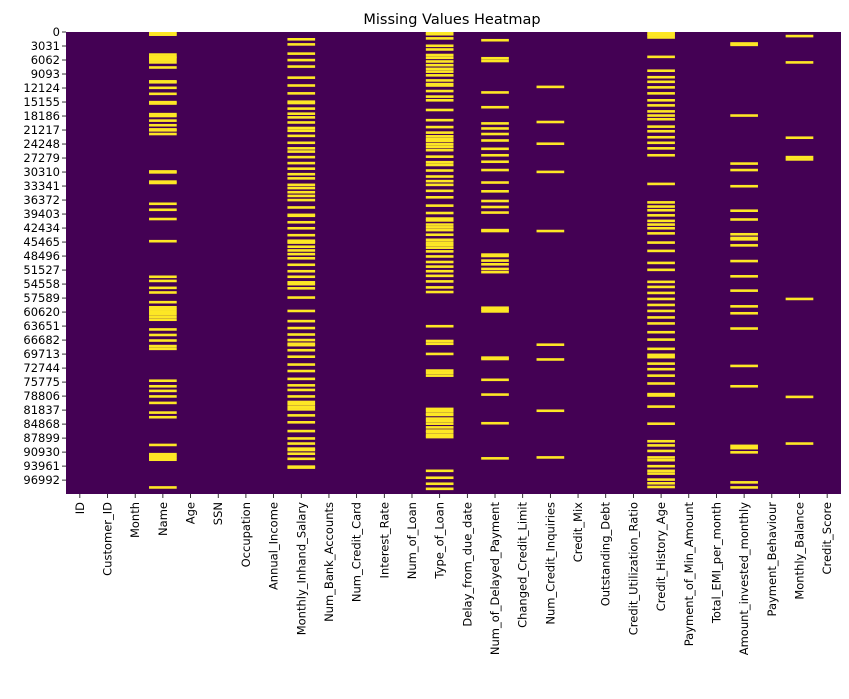 This screenshot has width=849, height=699. I want to click on x-tick-label-delay_from_due_date: Delay_from_due_date, so click(467, 564).